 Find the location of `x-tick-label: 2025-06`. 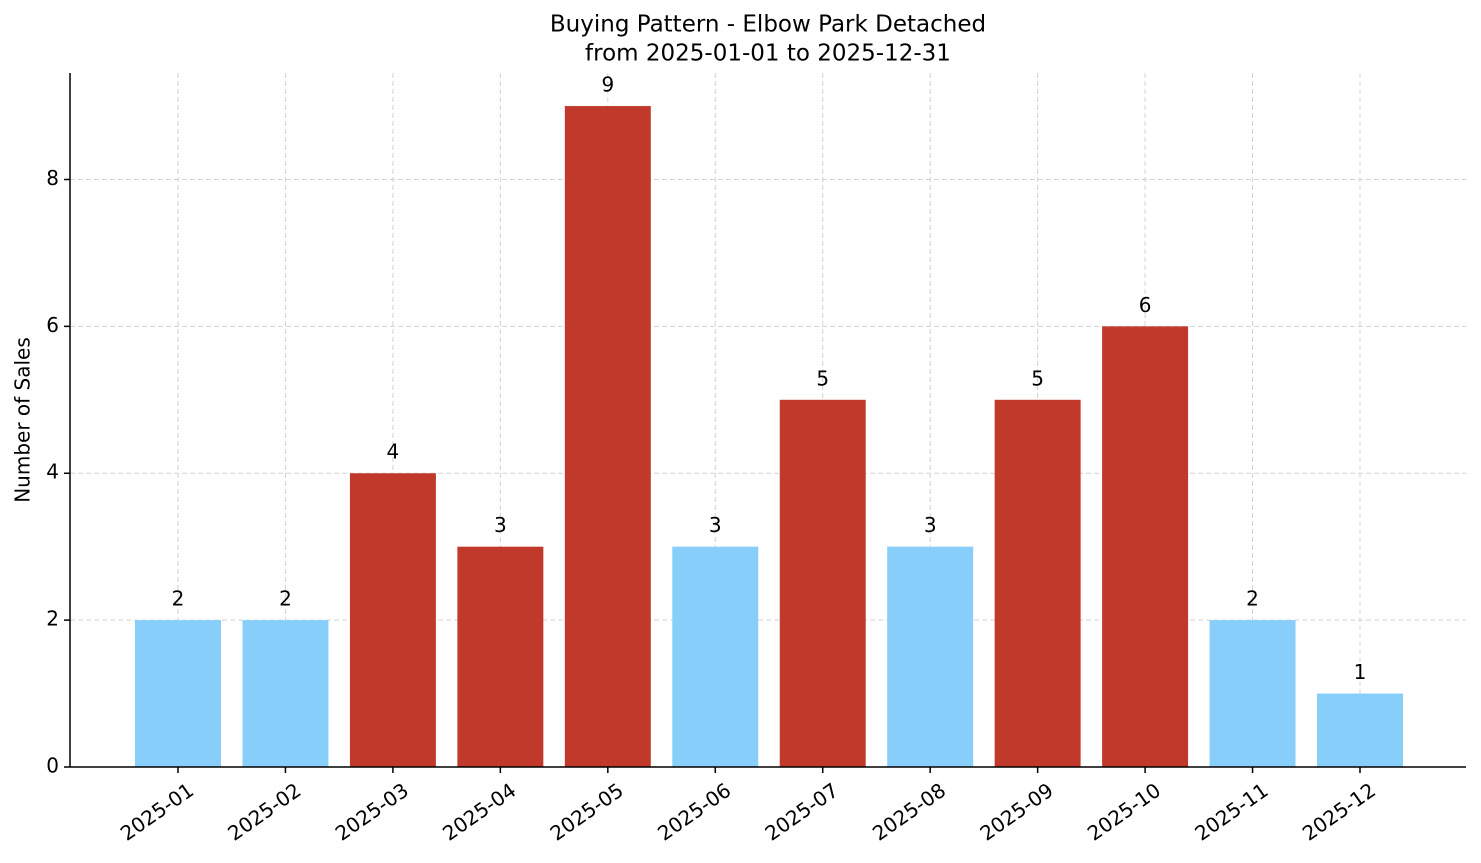

x-tick-label: 2025-06 is located at coordinates (694, 812).